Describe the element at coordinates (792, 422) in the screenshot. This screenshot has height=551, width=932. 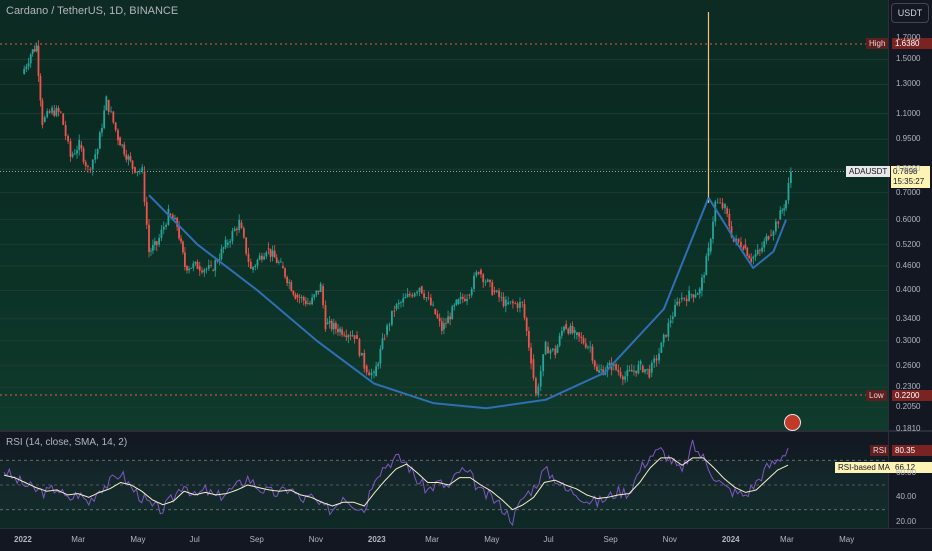
I see `event-badge-icon` at that location.